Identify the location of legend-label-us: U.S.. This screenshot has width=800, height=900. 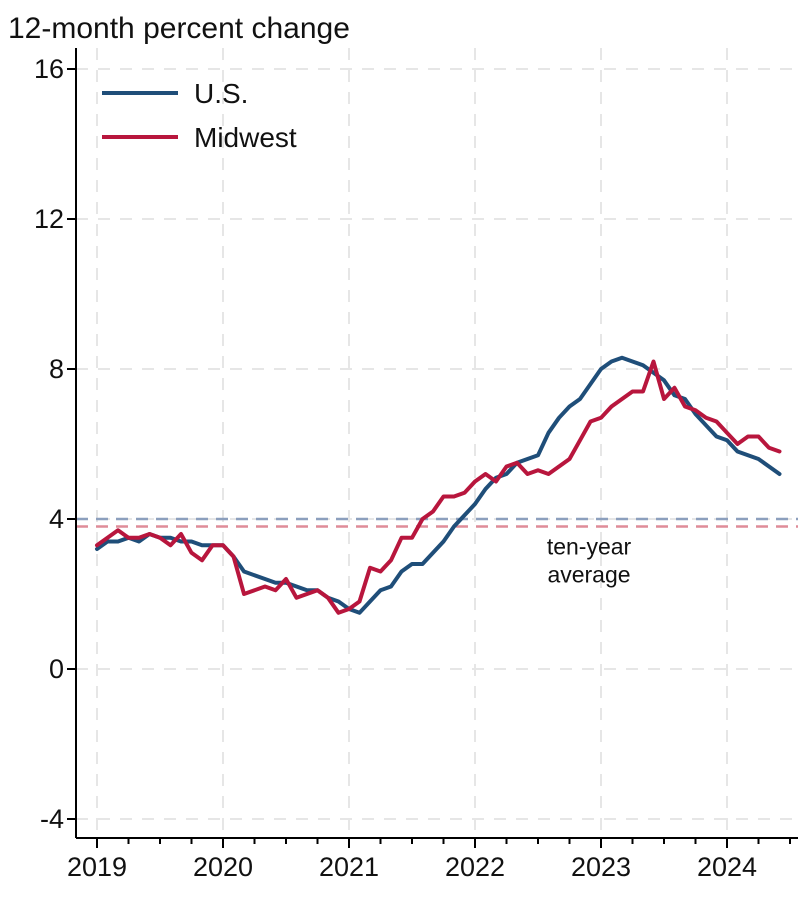
(221, 93).